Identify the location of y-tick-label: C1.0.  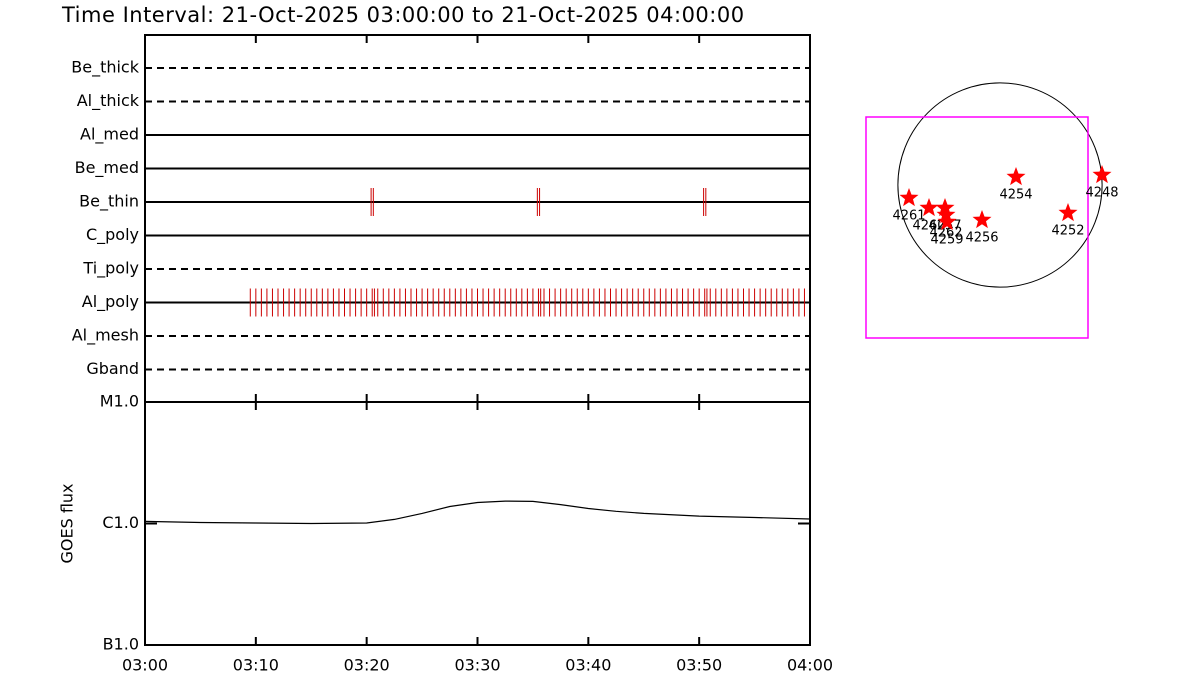
(120, 522).